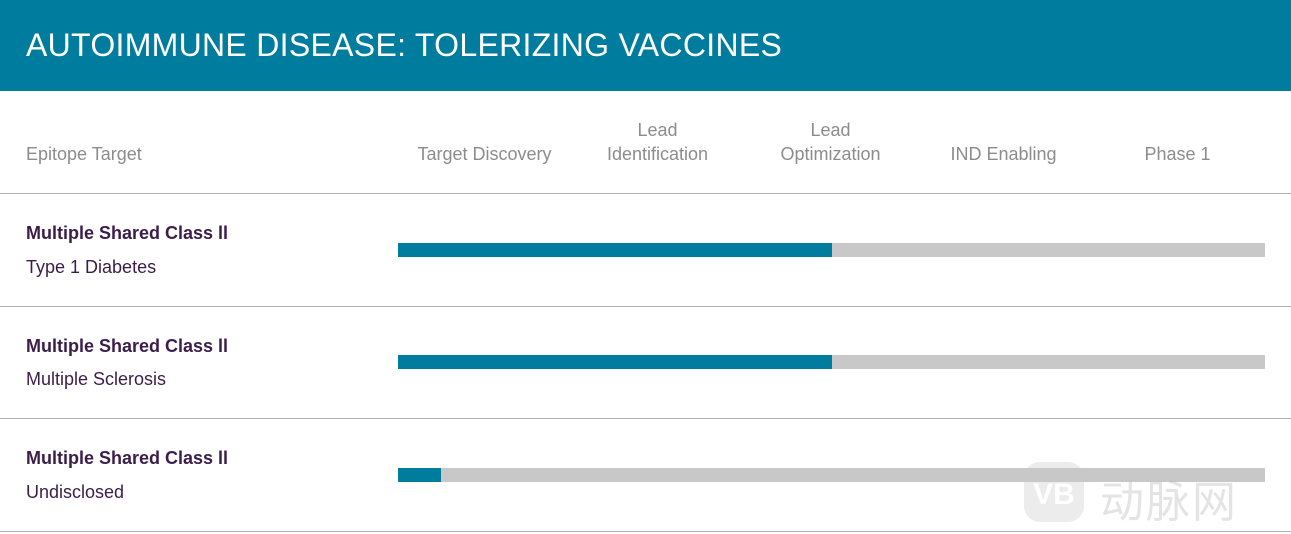  Describe the element at coordinates (484, 154) in the screenshot. I see `column-header-line2: Target Discovery` at that location.